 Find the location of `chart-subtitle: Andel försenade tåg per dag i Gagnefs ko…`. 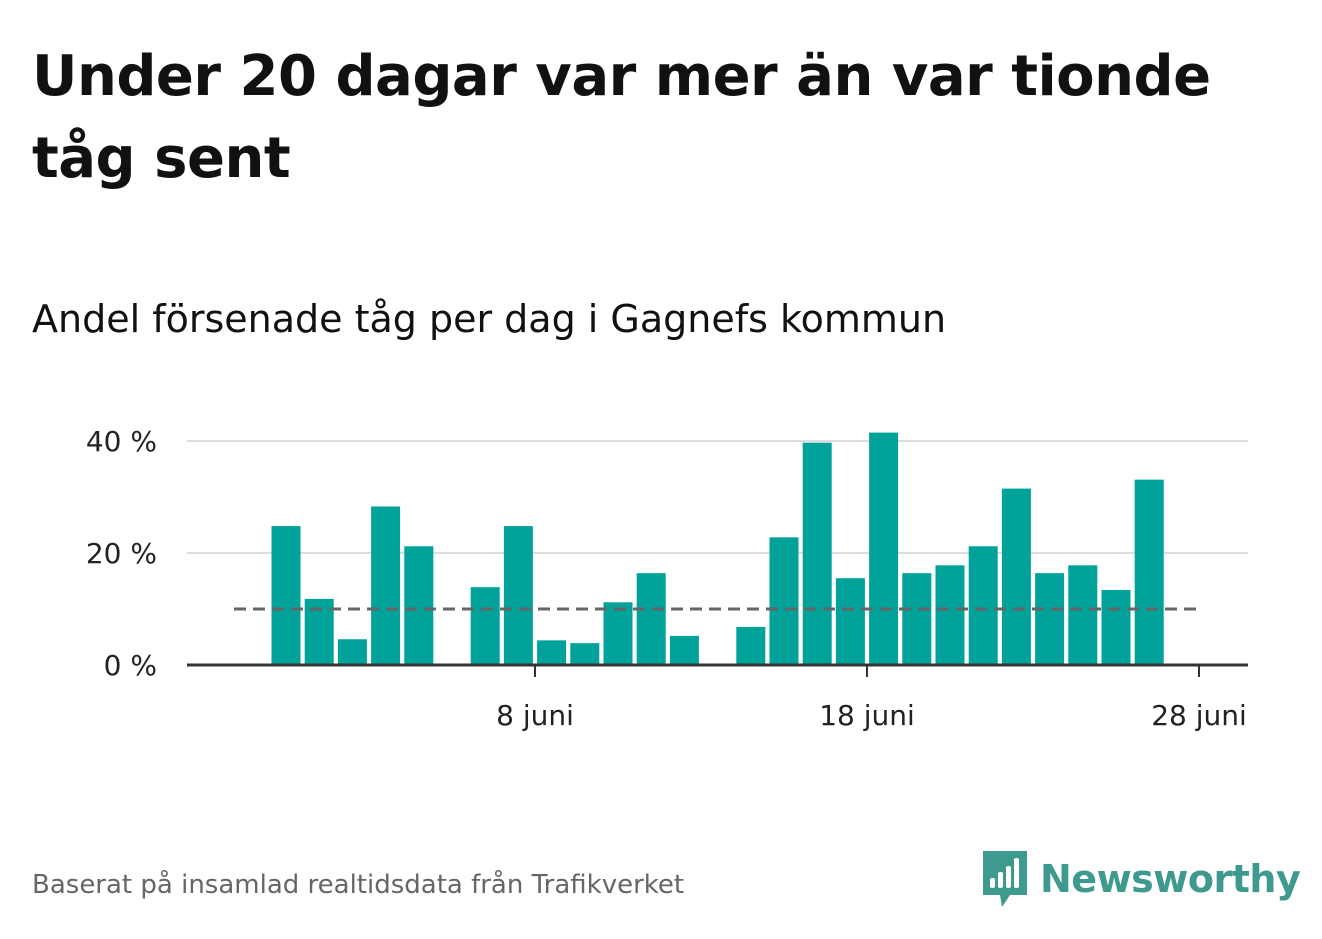

chart-subtitle: Andel försenade tåg per dag i Gagnefs ko… is located at coordinates (489, 319).